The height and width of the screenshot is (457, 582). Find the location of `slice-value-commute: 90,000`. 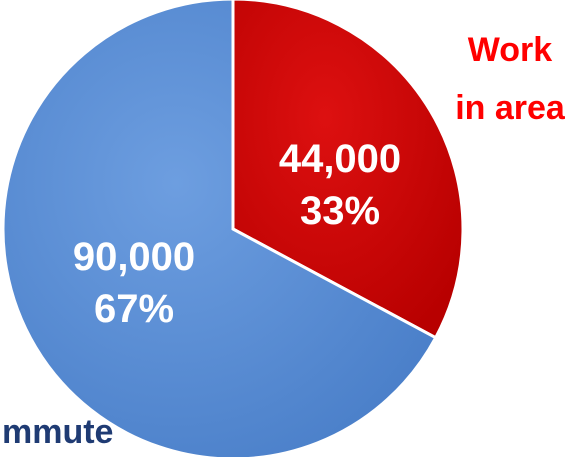

slice-value-commute: 90,000 is located at coordinates (134, 257).